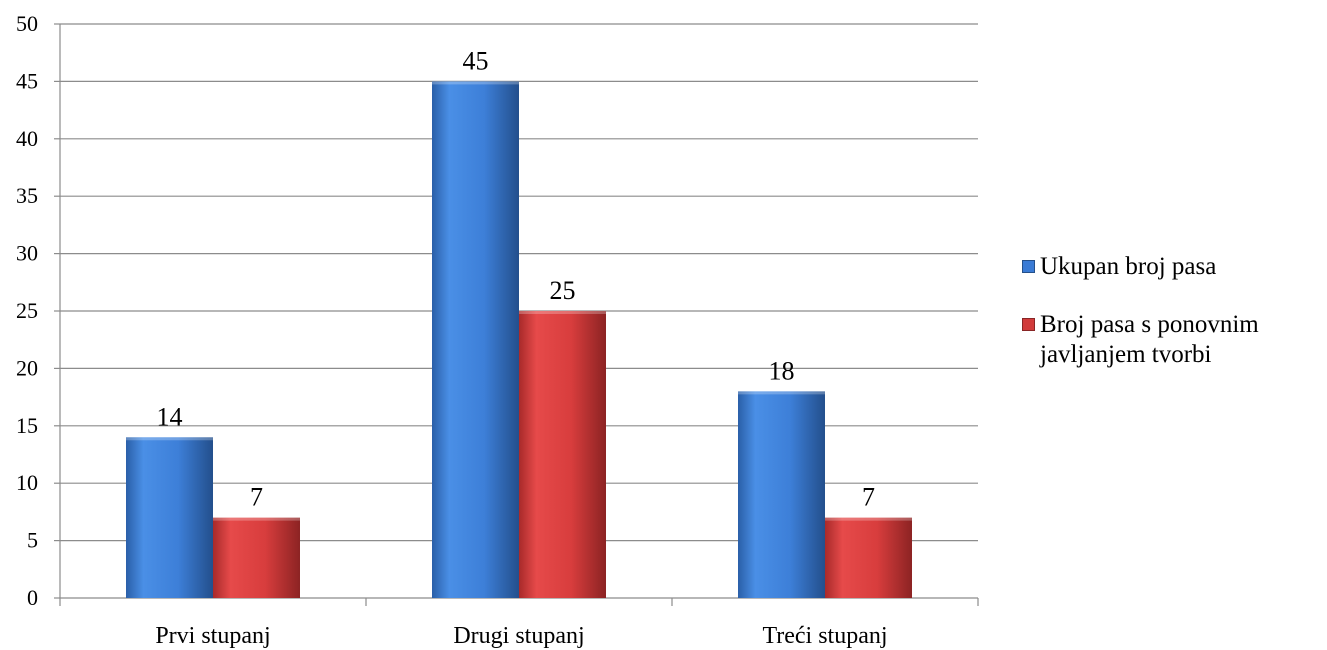 The image size is (1327, 650). Describe the element at coordinates (27, 310) in the screenshot. I see `y-tick-label: 25` at that location.